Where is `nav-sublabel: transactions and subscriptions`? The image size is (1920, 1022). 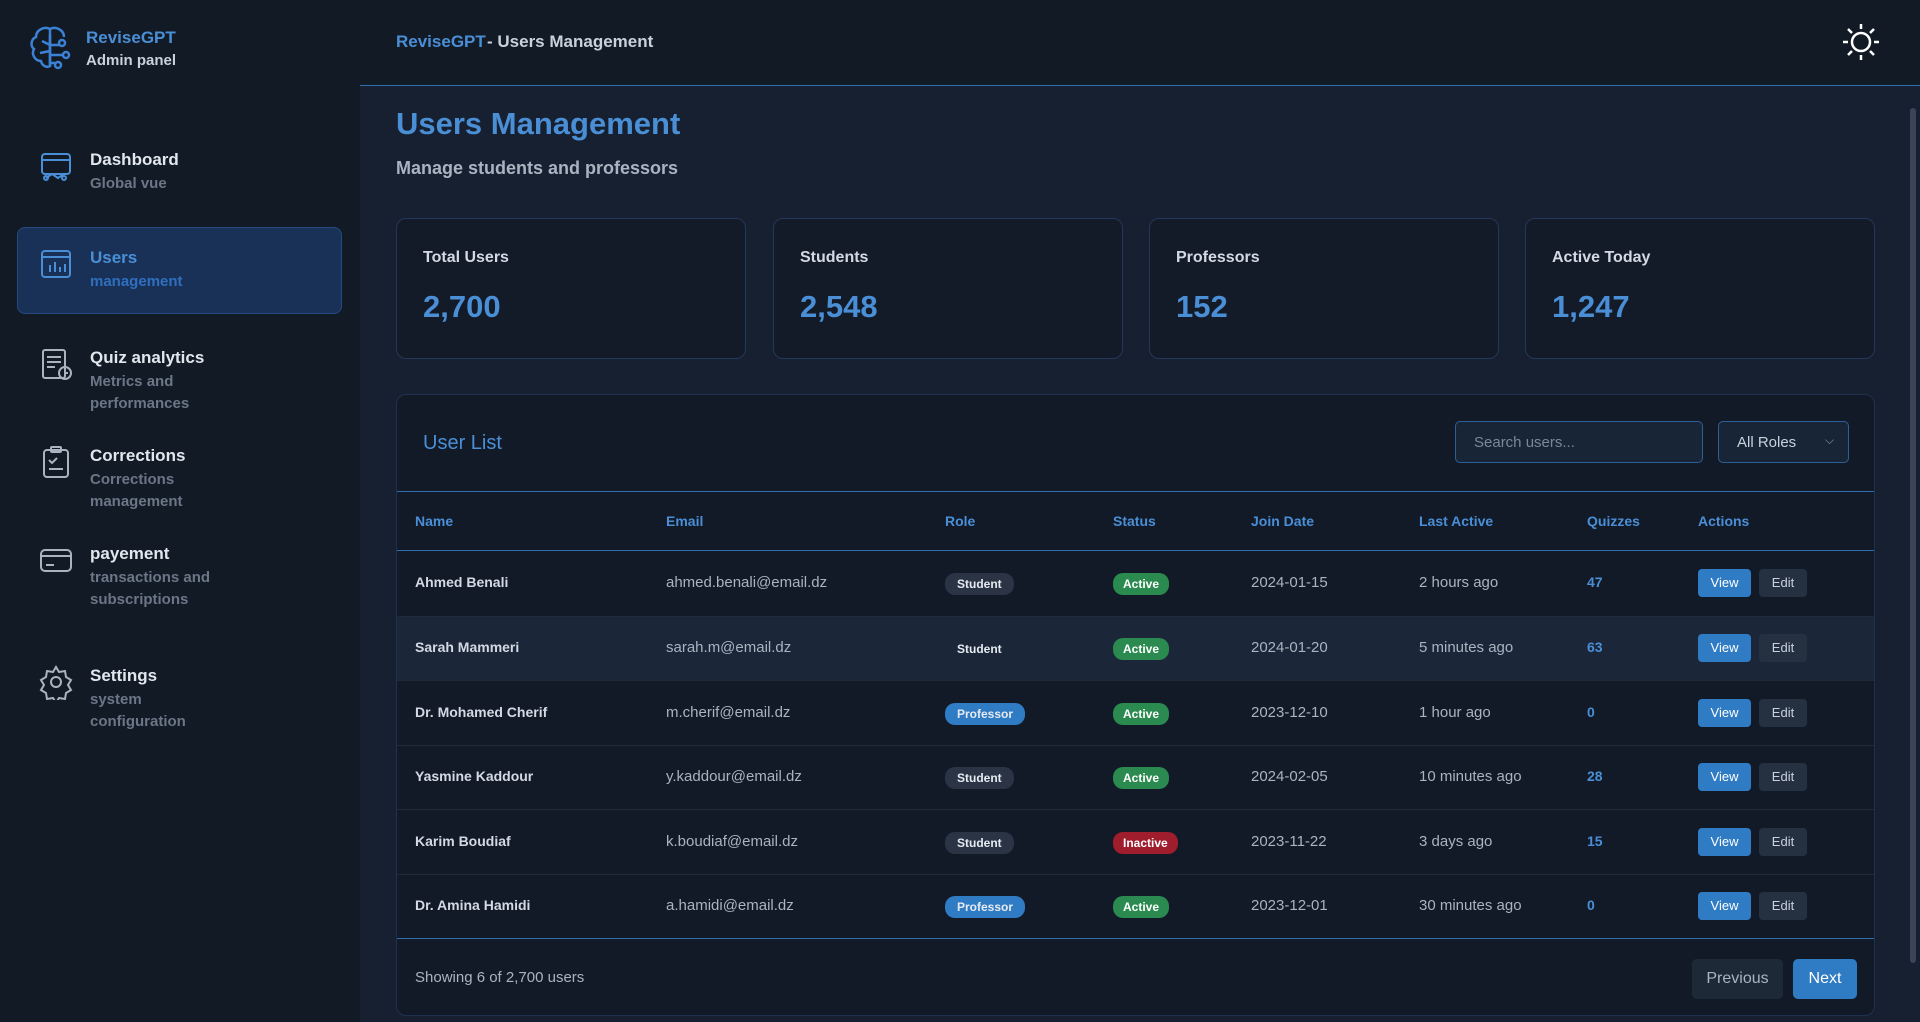 nav-sublabel: transactions and subscriptions is located at coordinates (150, 588).